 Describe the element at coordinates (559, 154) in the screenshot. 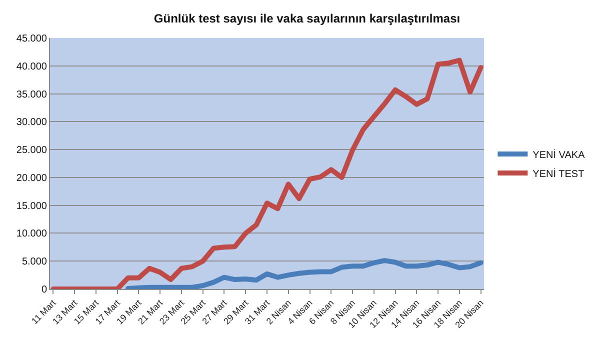

I see `legend-label: YENİ VAKA` at that location.